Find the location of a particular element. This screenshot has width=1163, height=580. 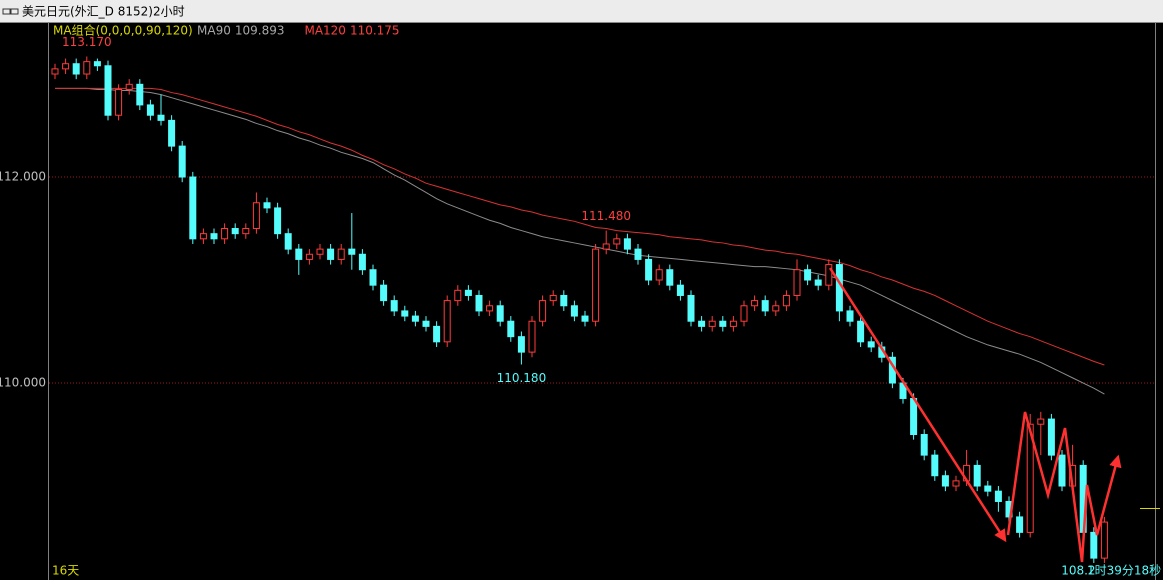

legend-value: 109.893 is located at coordinates (260, 31).